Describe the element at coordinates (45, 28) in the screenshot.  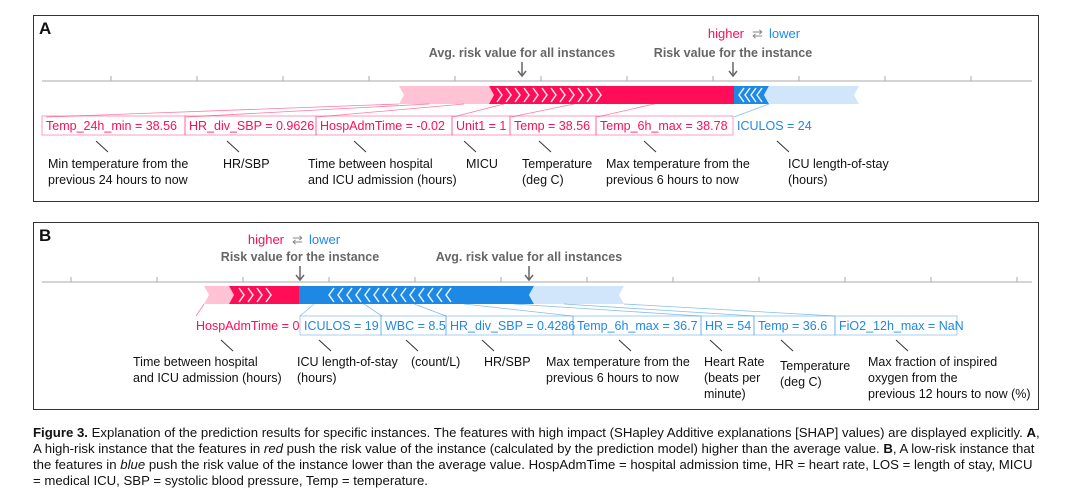
I see `panel-a-label: A` at that location.